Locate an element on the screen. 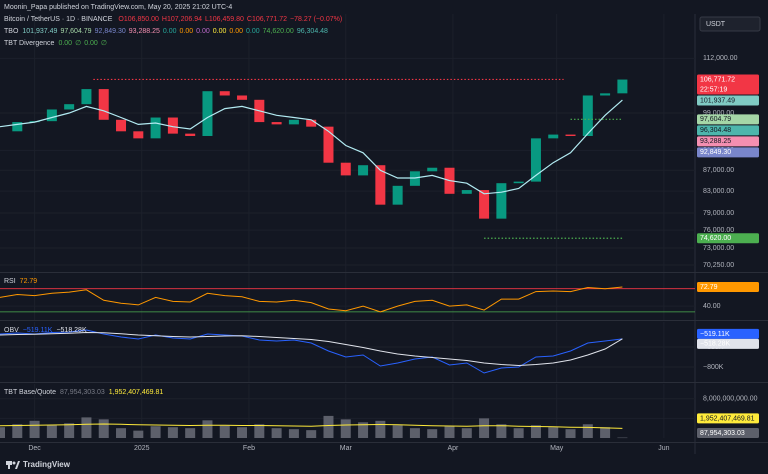 This screenshot has width=768, height=474. legend-value: 1,952,407,469.81 is located at coordinates (136, 392).